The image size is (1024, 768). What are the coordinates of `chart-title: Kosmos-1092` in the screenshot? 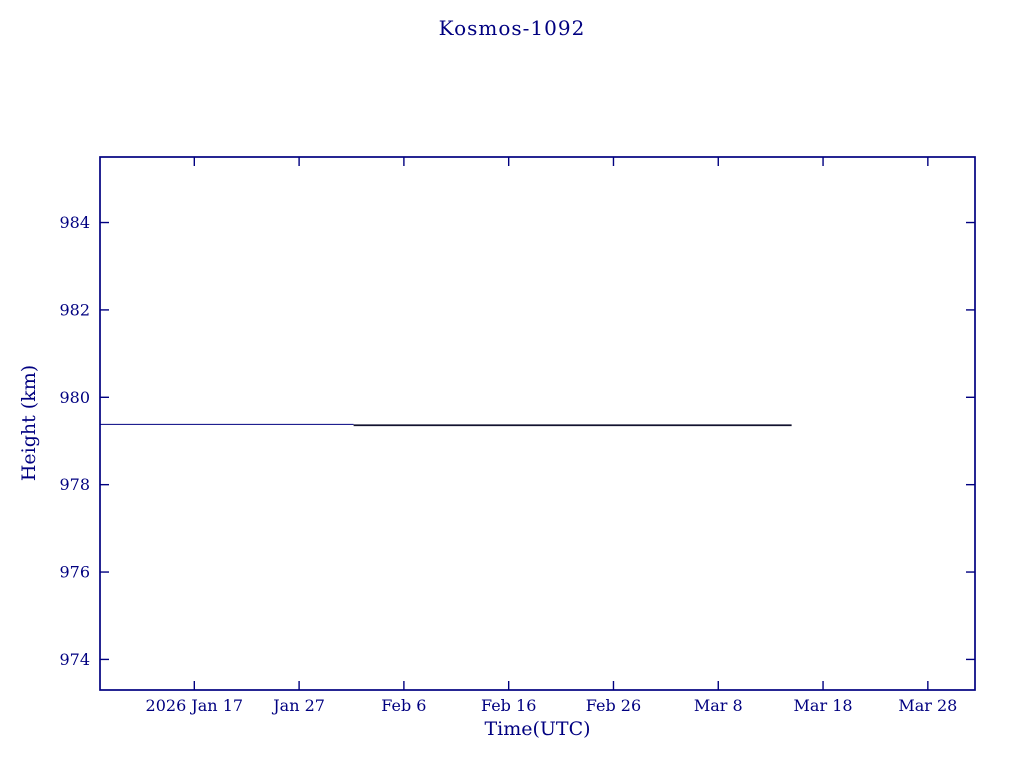 It's located at (512, 28).